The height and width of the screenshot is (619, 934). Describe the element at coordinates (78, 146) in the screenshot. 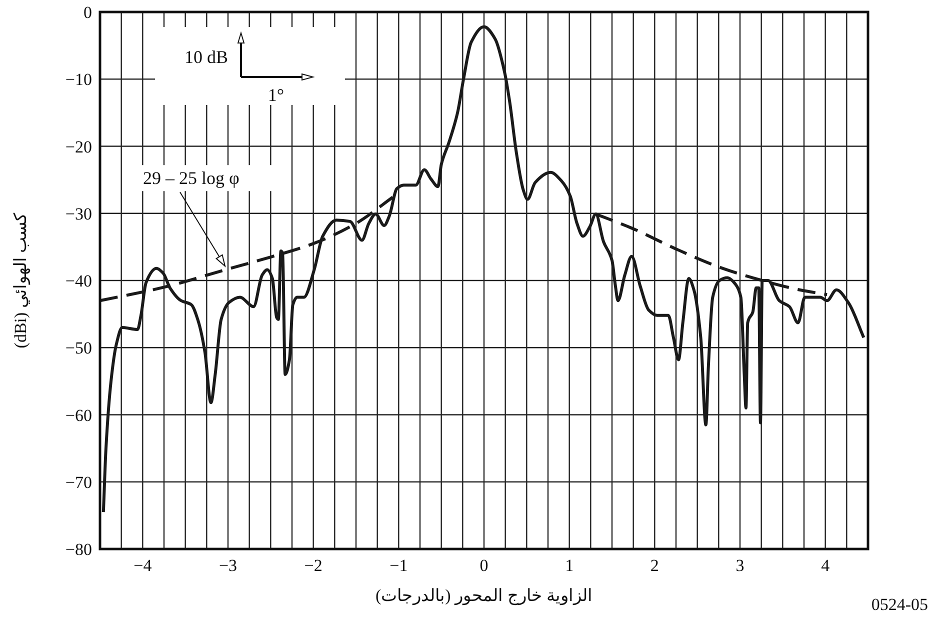

I see `y-tick-label: −20` at that location.